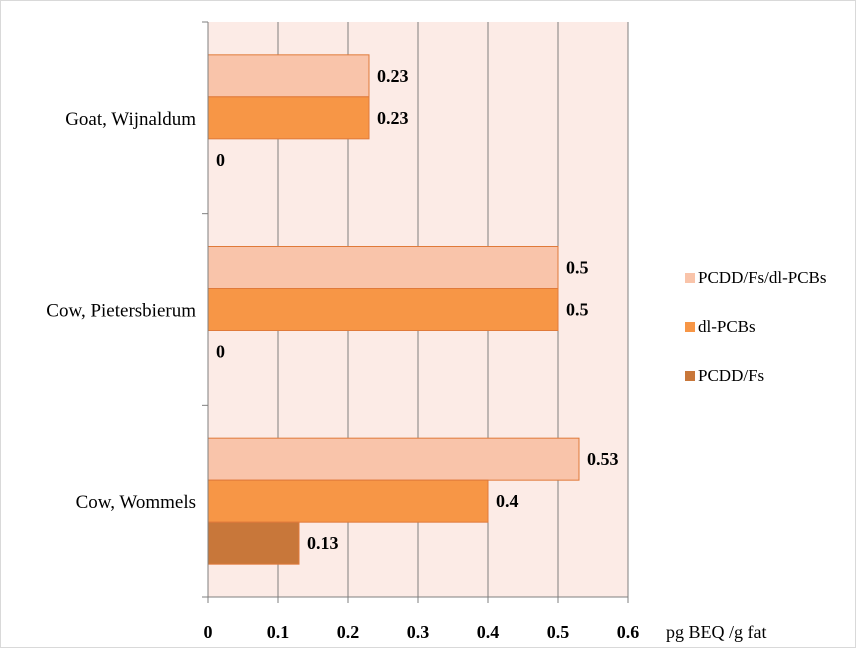 This screenshot has width=856, height=648. What do you see at coordinates (208, 632) in the screenshot?
I see `x-tick-label: 0` at bounding box center [208, 632].